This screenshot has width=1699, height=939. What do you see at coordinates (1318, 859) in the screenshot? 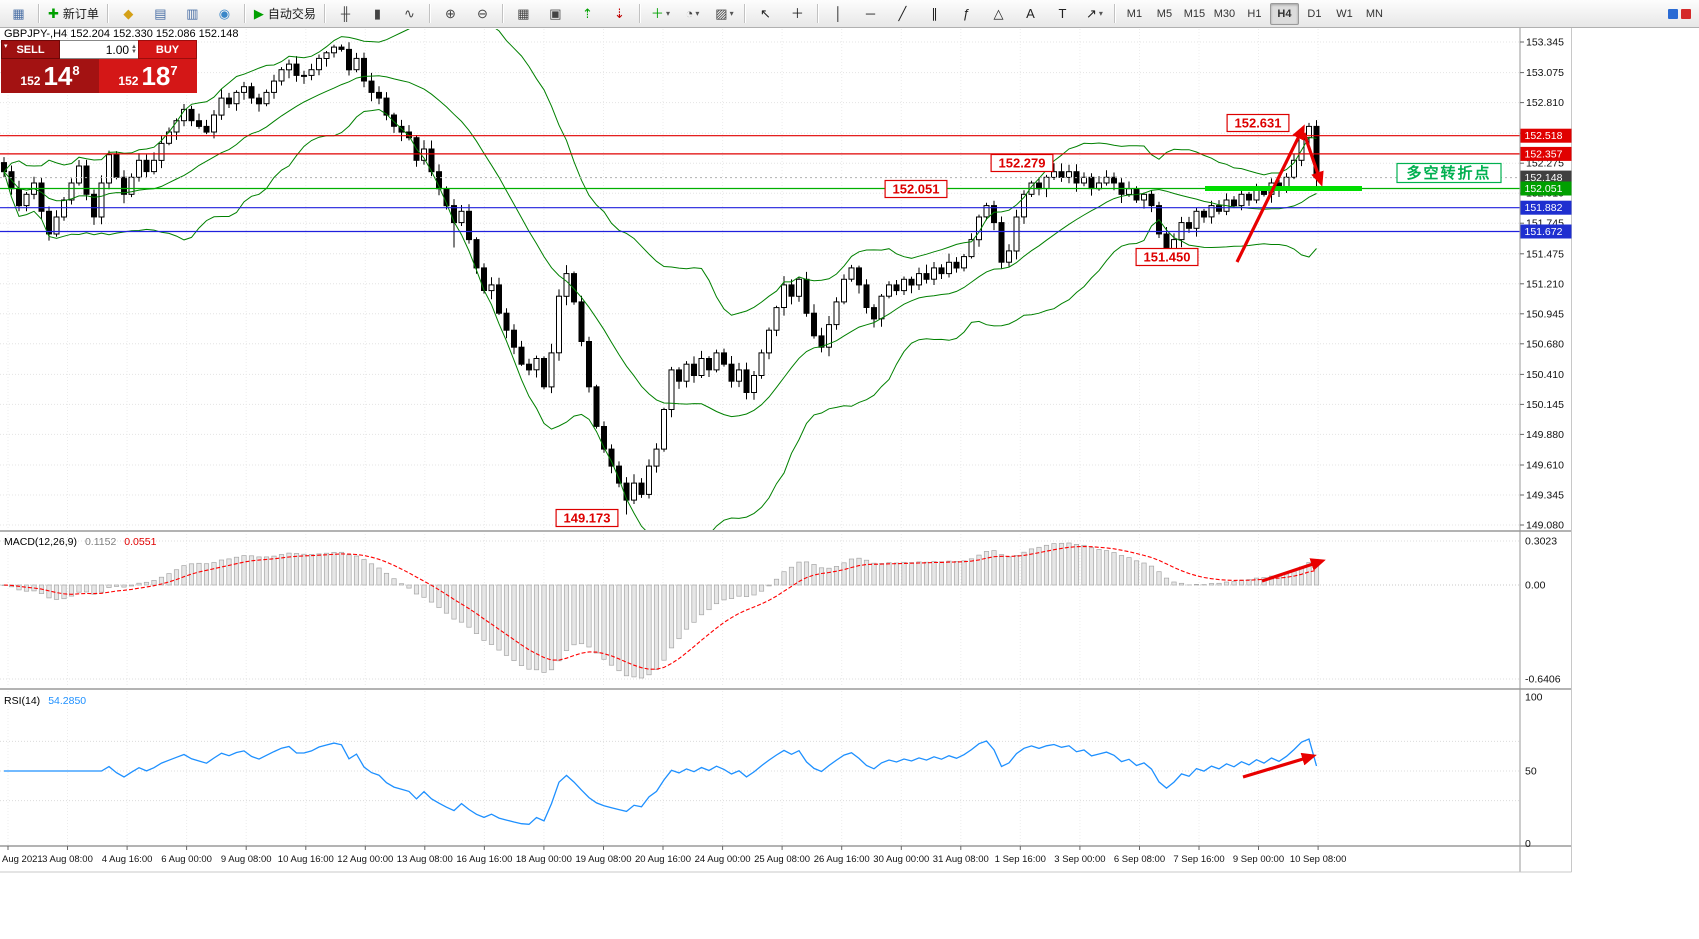
I see `time-label: 10 Sep 08:00` at bounding box center [1318, 859].